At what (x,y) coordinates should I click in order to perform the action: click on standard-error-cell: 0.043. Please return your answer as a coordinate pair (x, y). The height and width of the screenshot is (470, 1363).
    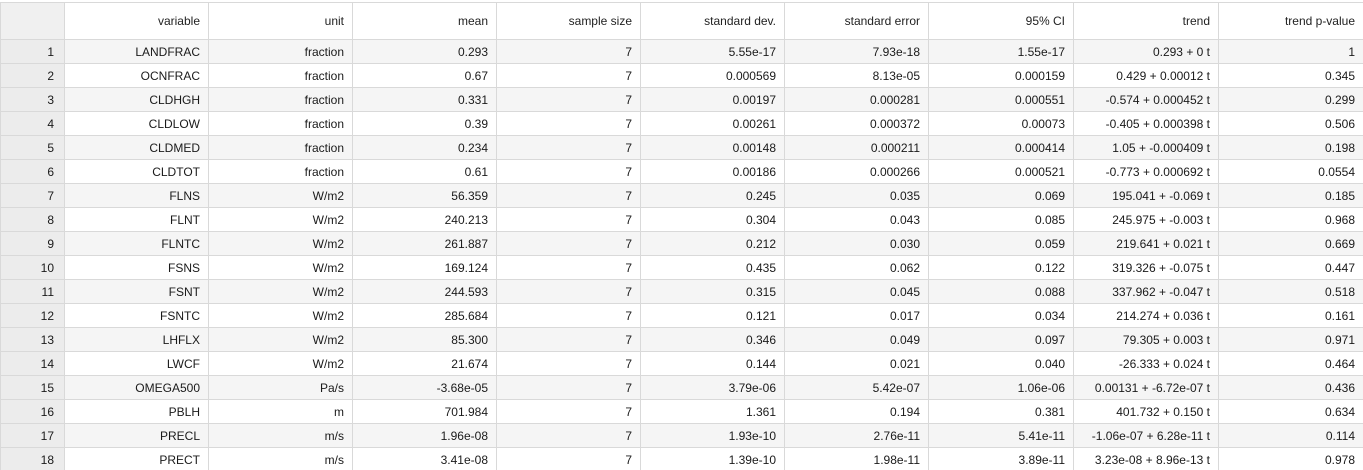
    Looking at the image, I should click on (856, 219).